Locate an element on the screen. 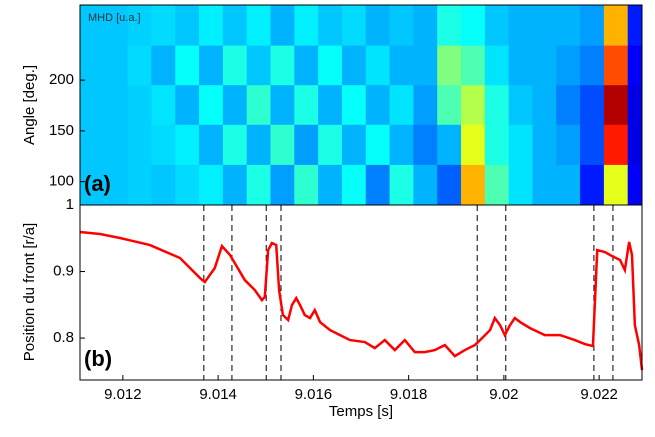  y-axis-label: Position du front [r/a] is located at coordinates (29, 292).